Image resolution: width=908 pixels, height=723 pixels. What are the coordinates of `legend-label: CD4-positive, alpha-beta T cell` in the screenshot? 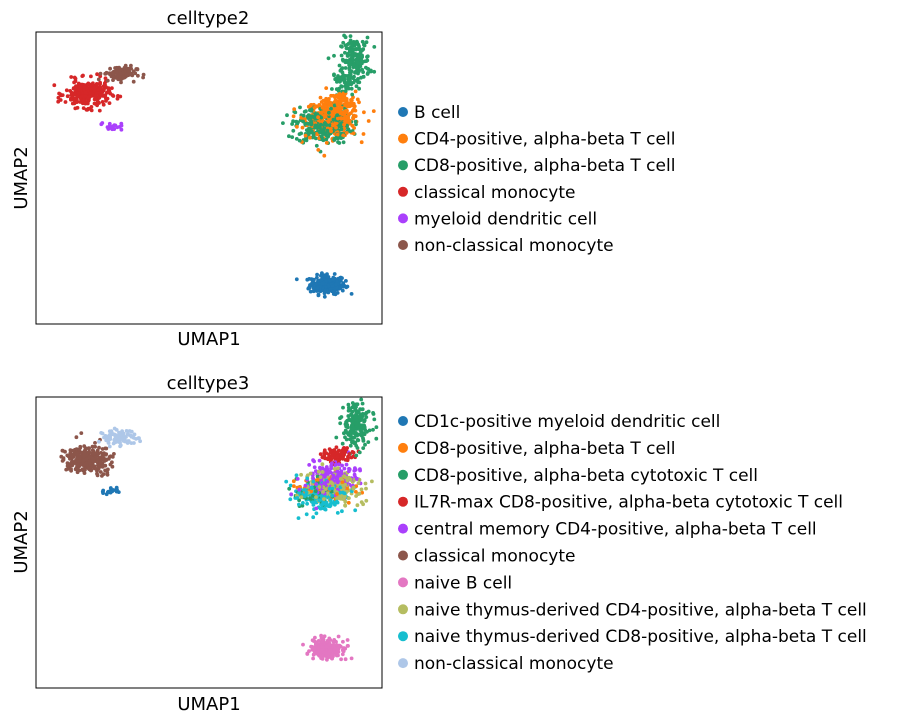 It's located at (544, 140).